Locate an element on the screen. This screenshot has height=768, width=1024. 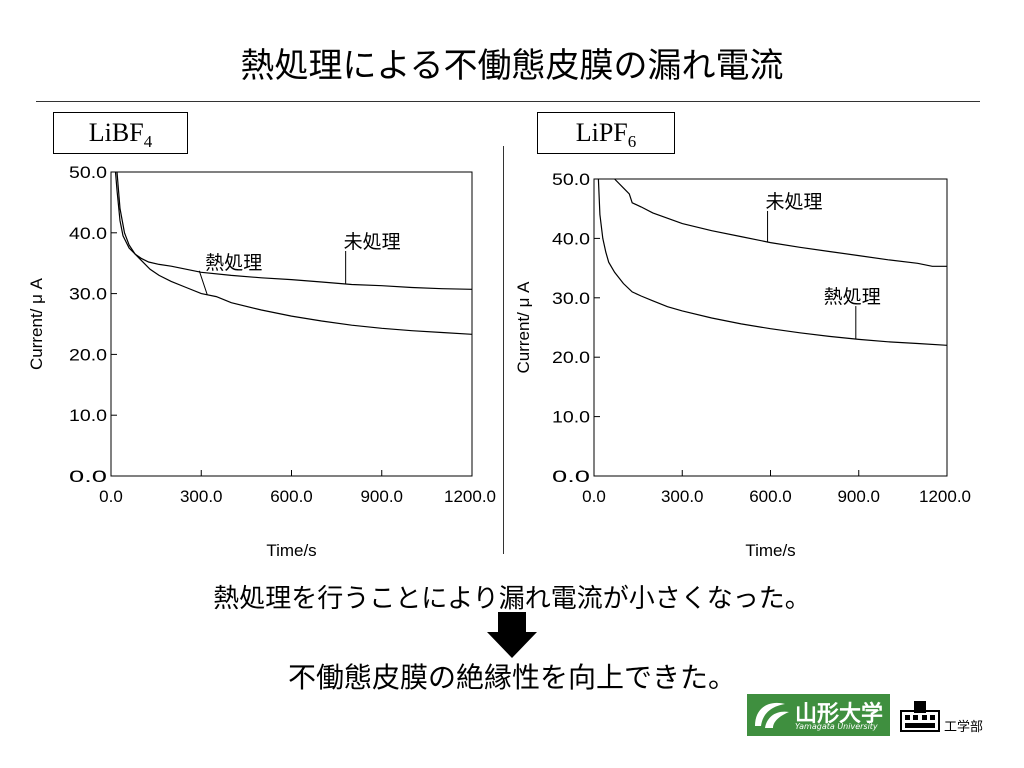
lipf6-y-tick-label: 50.0 is located at coordinates (571, 179).